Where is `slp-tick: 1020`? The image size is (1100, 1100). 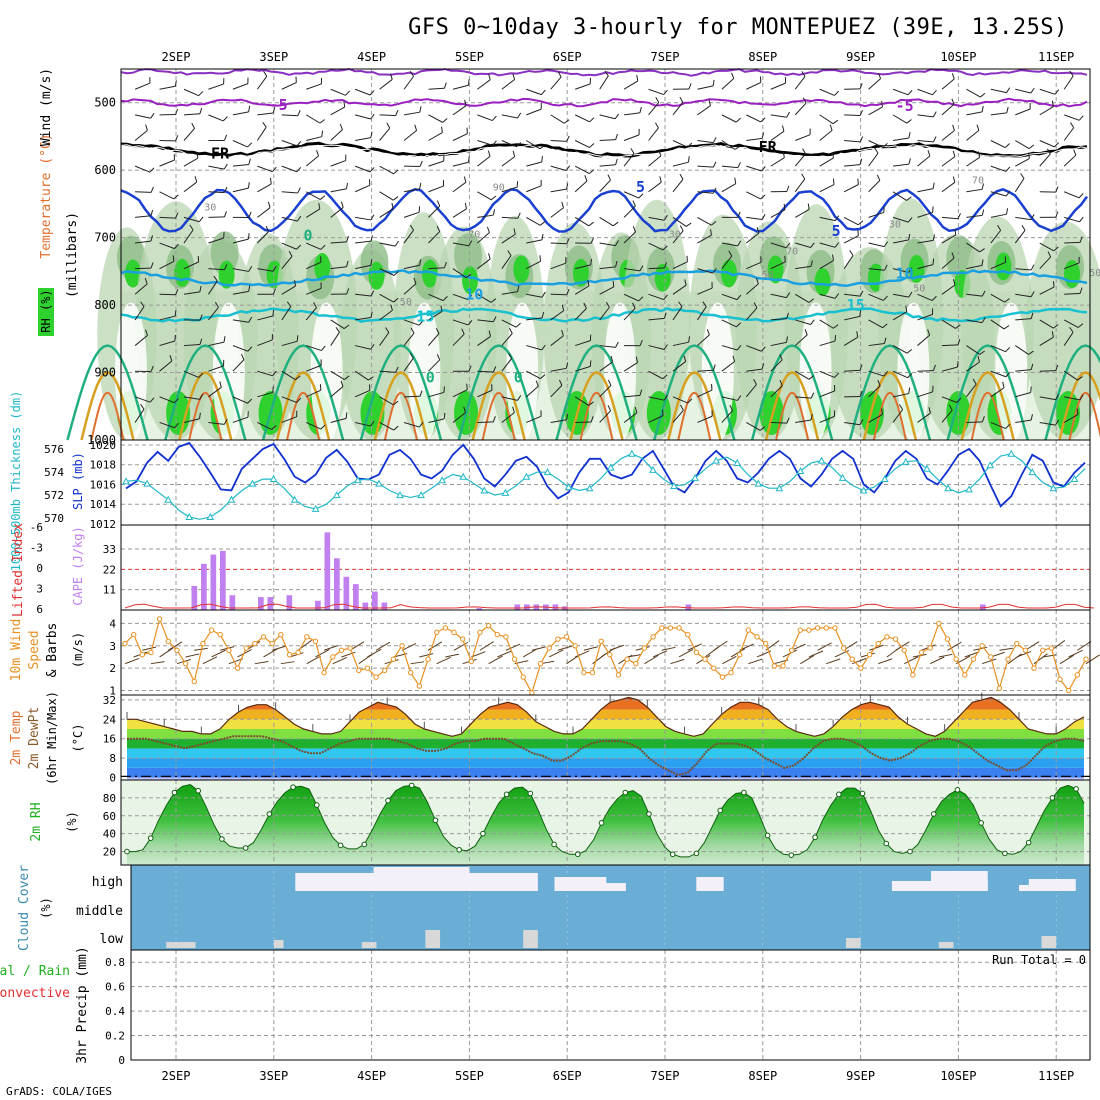 slp-tick: 1020 is located at coordinates (103, 445).